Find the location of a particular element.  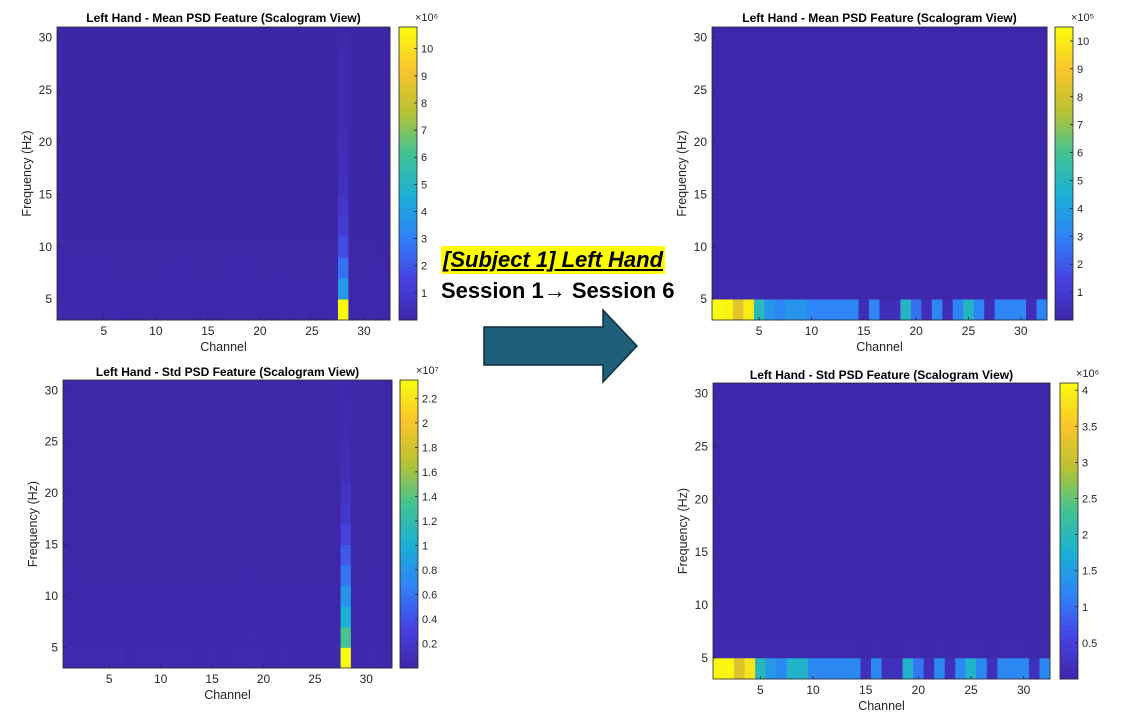

x-tick-label: 25 is located at coordinates (312, 331).